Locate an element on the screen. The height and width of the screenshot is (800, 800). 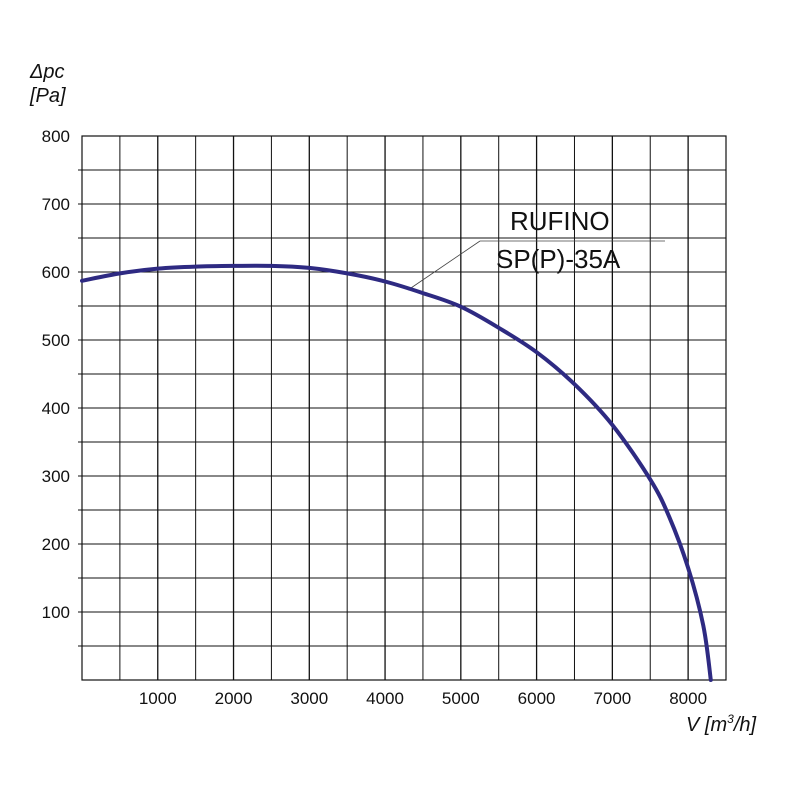
leader-line-diagonal is located at coordinates (444, 265).